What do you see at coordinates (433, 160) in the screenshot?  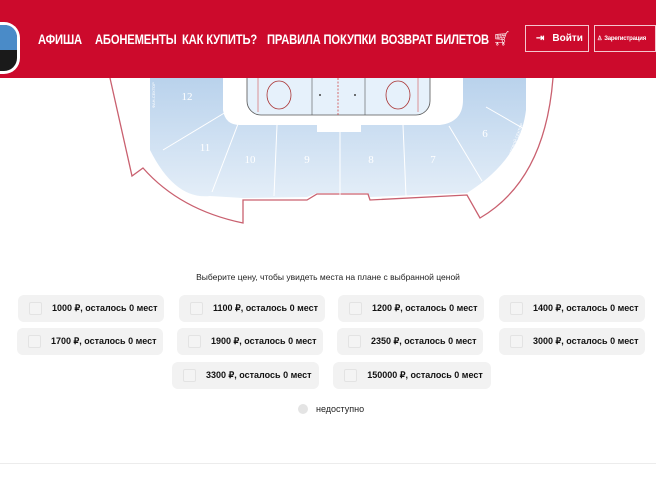 I see `sector-7: 7` at bounding box center [433, 160].